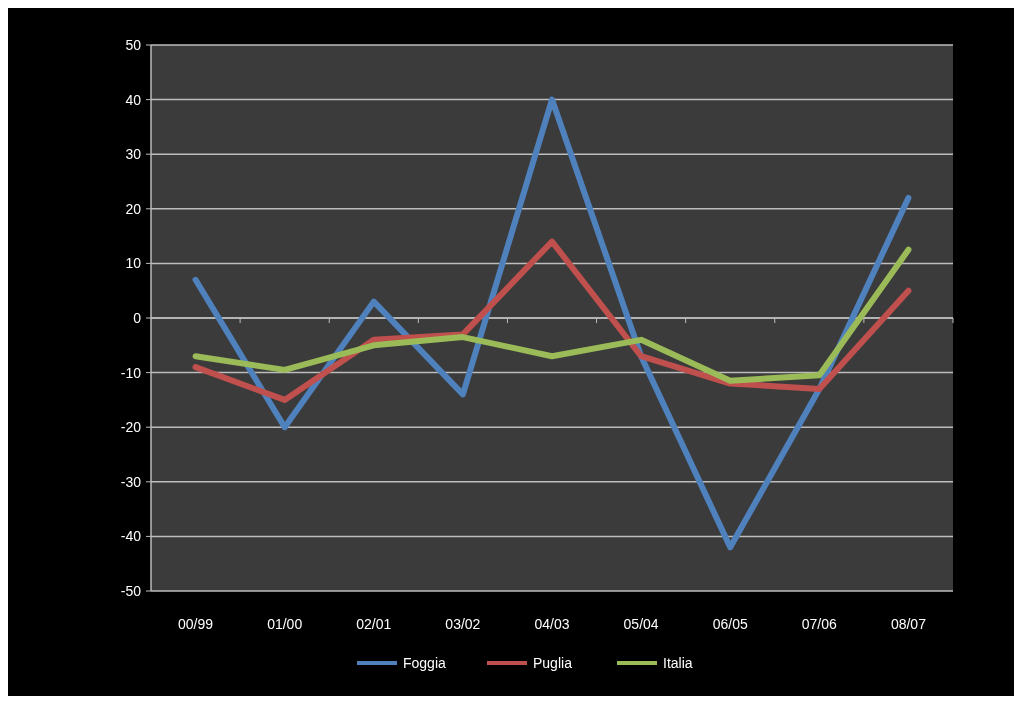  I want to click on y-tick-label: 50, so click(133, 44).